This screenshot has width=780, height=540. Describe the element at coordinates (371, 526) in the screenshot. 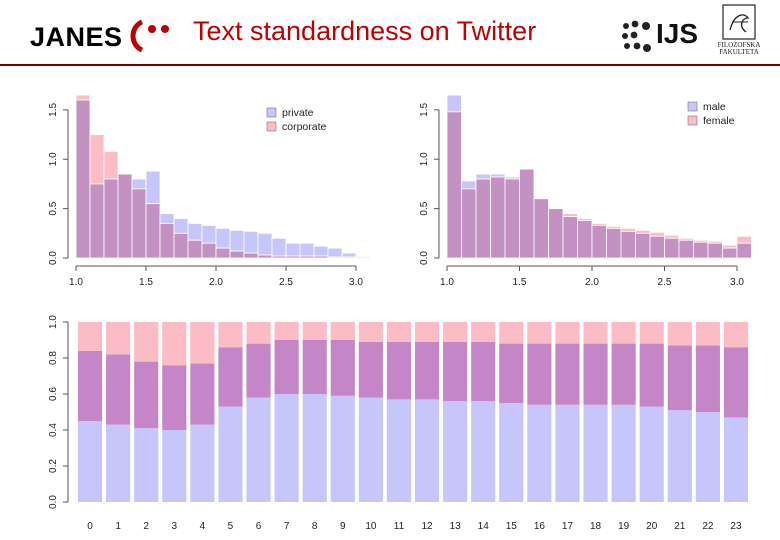

I see `x-tick-label: 10` at that location.